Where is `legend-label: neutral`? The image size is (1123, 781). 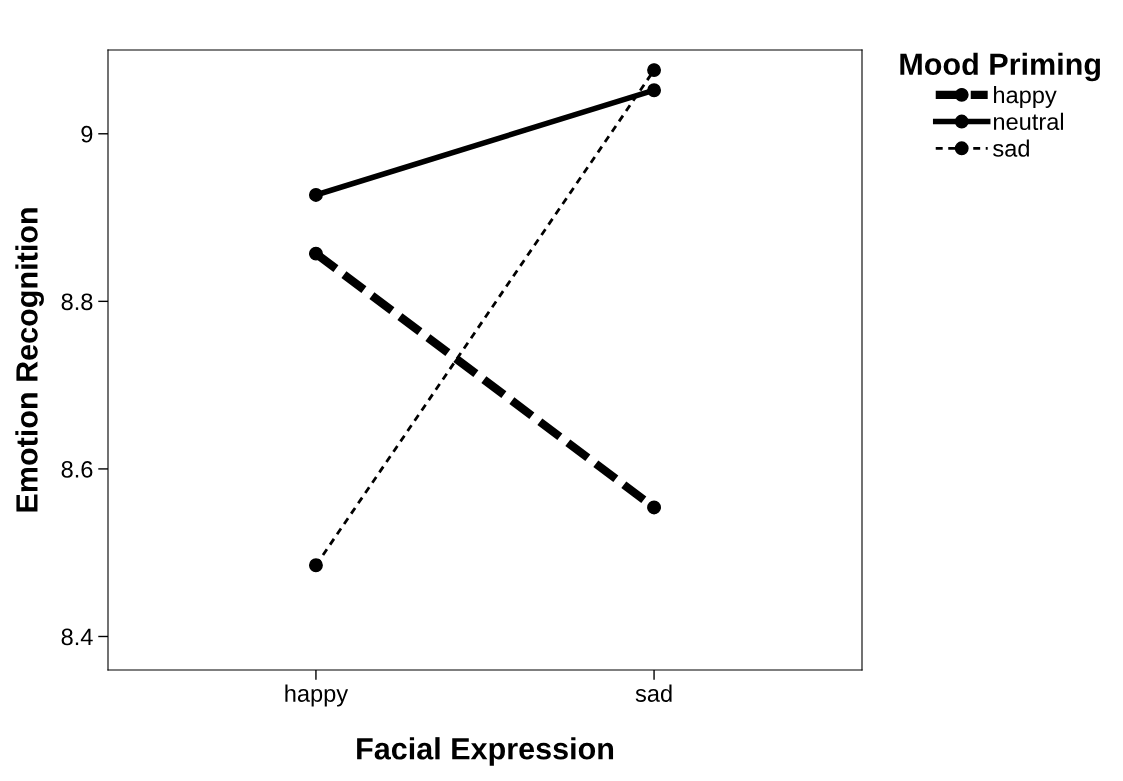
legend-label: neutral is located at coordinates (1028, 121).